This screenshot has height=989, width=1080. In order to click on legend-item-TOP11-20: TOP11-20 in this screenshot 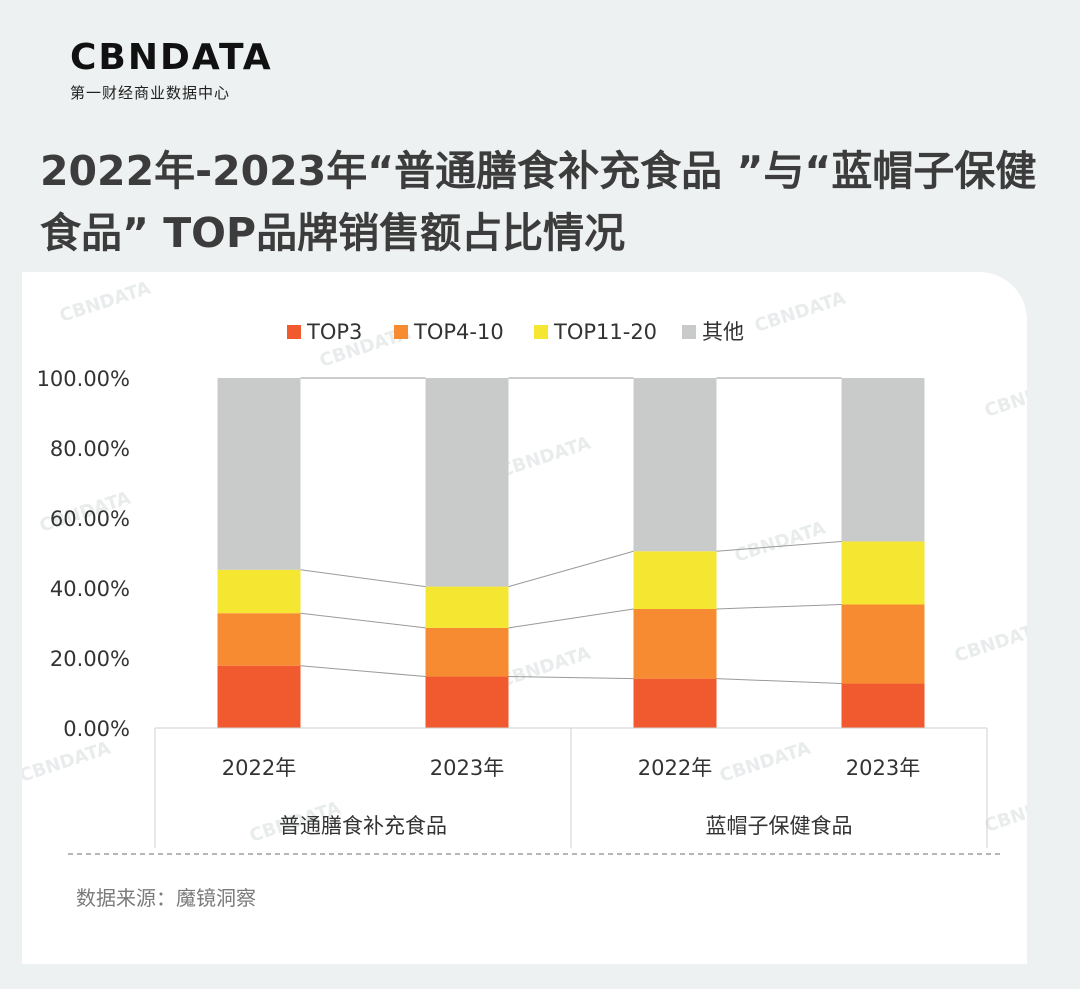, I will do `click(595, 332)`.